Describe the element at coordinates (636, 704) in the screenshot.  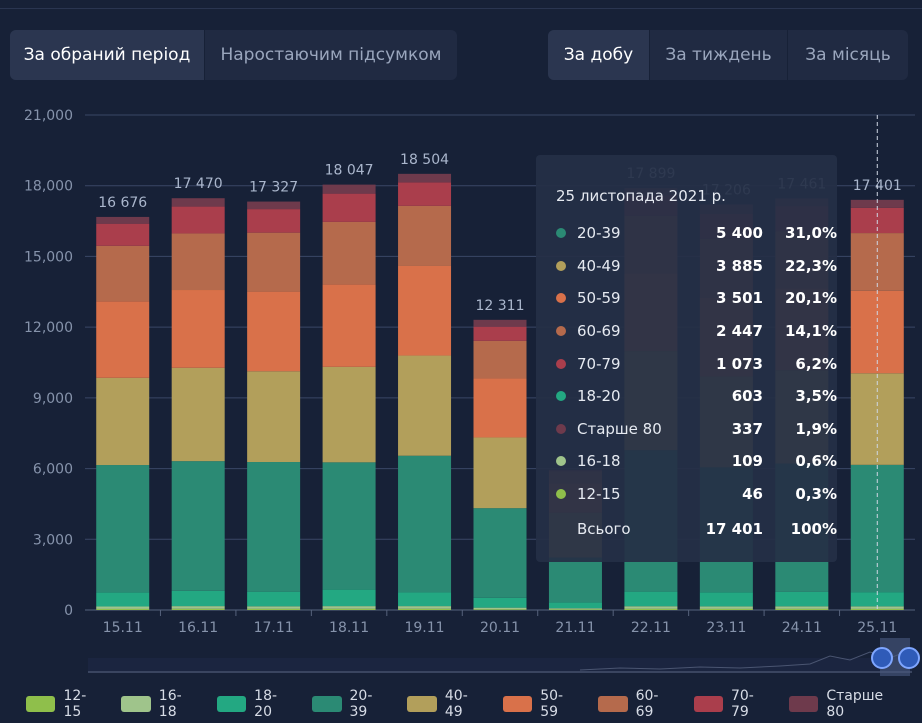
I see `legend-item: 60-69` at that location.